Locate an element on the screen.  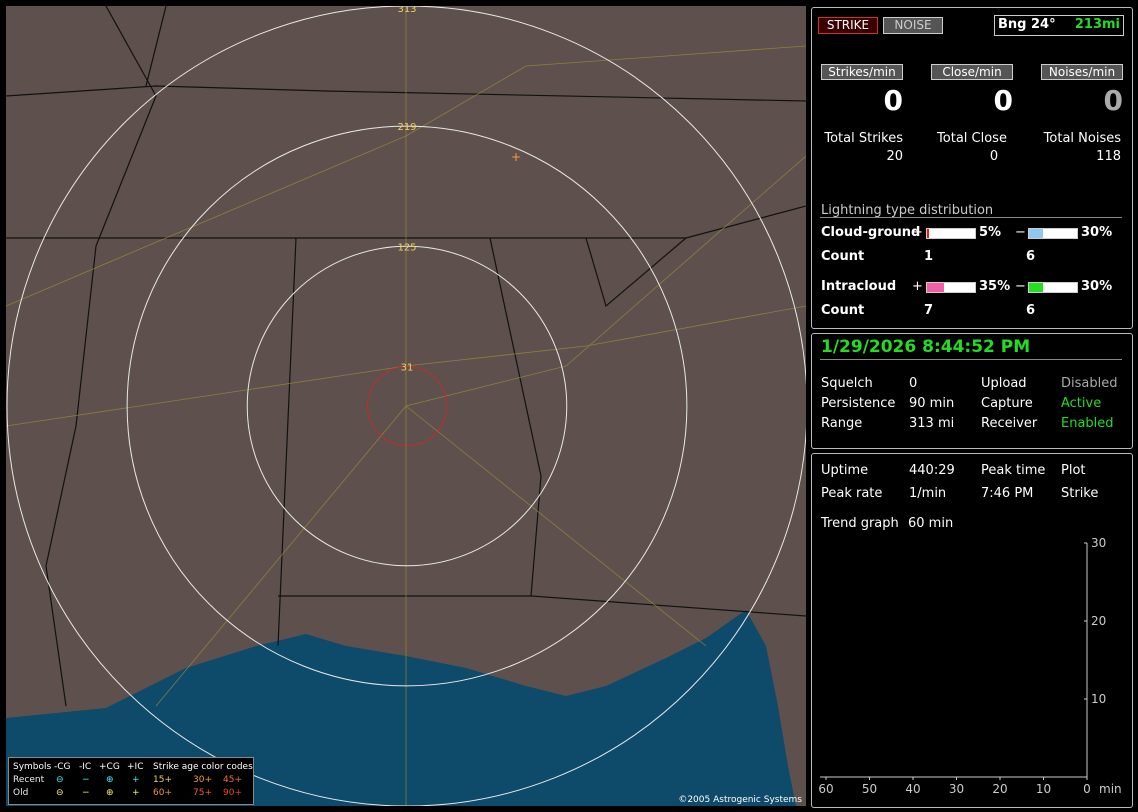
stat-item: Uptime is located at coordinates (845, 470).